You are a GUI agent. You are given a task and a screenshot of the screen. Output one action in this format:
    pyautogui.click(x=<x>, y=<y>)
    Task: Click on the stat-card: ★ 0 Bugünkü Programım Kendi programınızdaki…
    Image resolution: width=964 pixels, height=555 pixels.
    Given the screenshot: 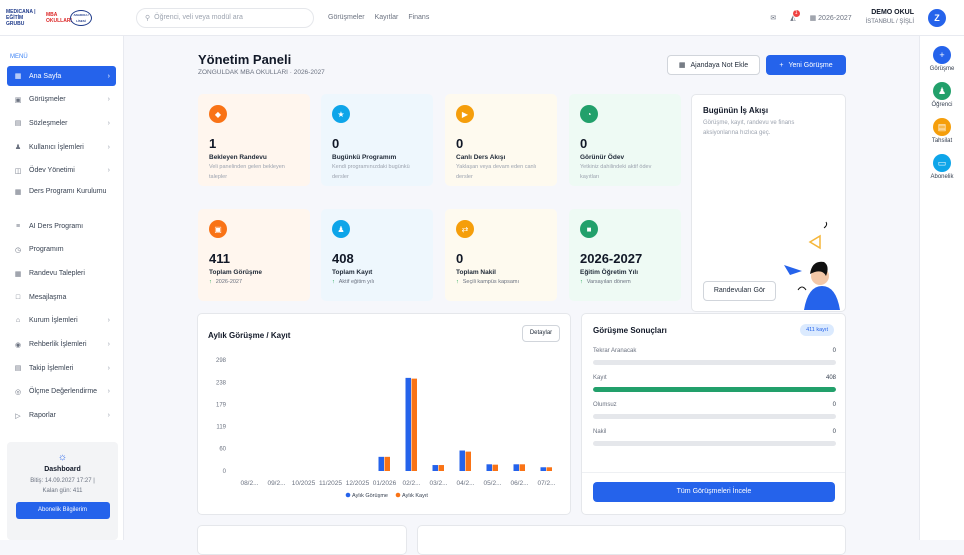 What is the action you would take?
    pyautogui.click(x=377, y=140)
    